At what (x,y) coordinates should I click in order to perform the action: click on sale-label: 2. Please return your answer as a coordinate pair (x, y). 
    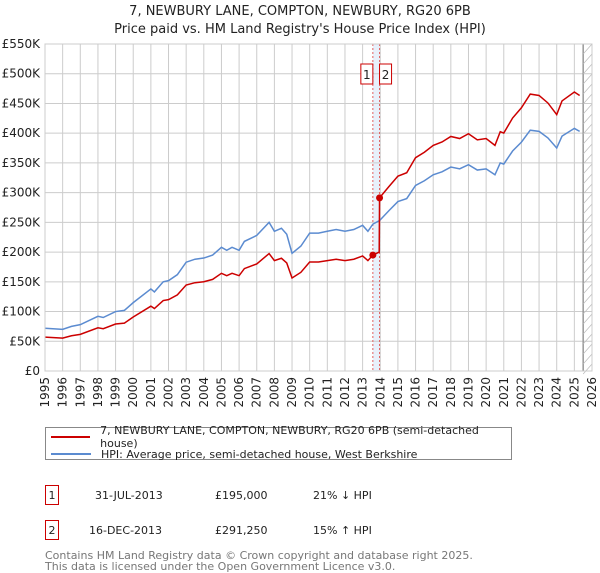
    Looking at the image, I should click on (386, 75).